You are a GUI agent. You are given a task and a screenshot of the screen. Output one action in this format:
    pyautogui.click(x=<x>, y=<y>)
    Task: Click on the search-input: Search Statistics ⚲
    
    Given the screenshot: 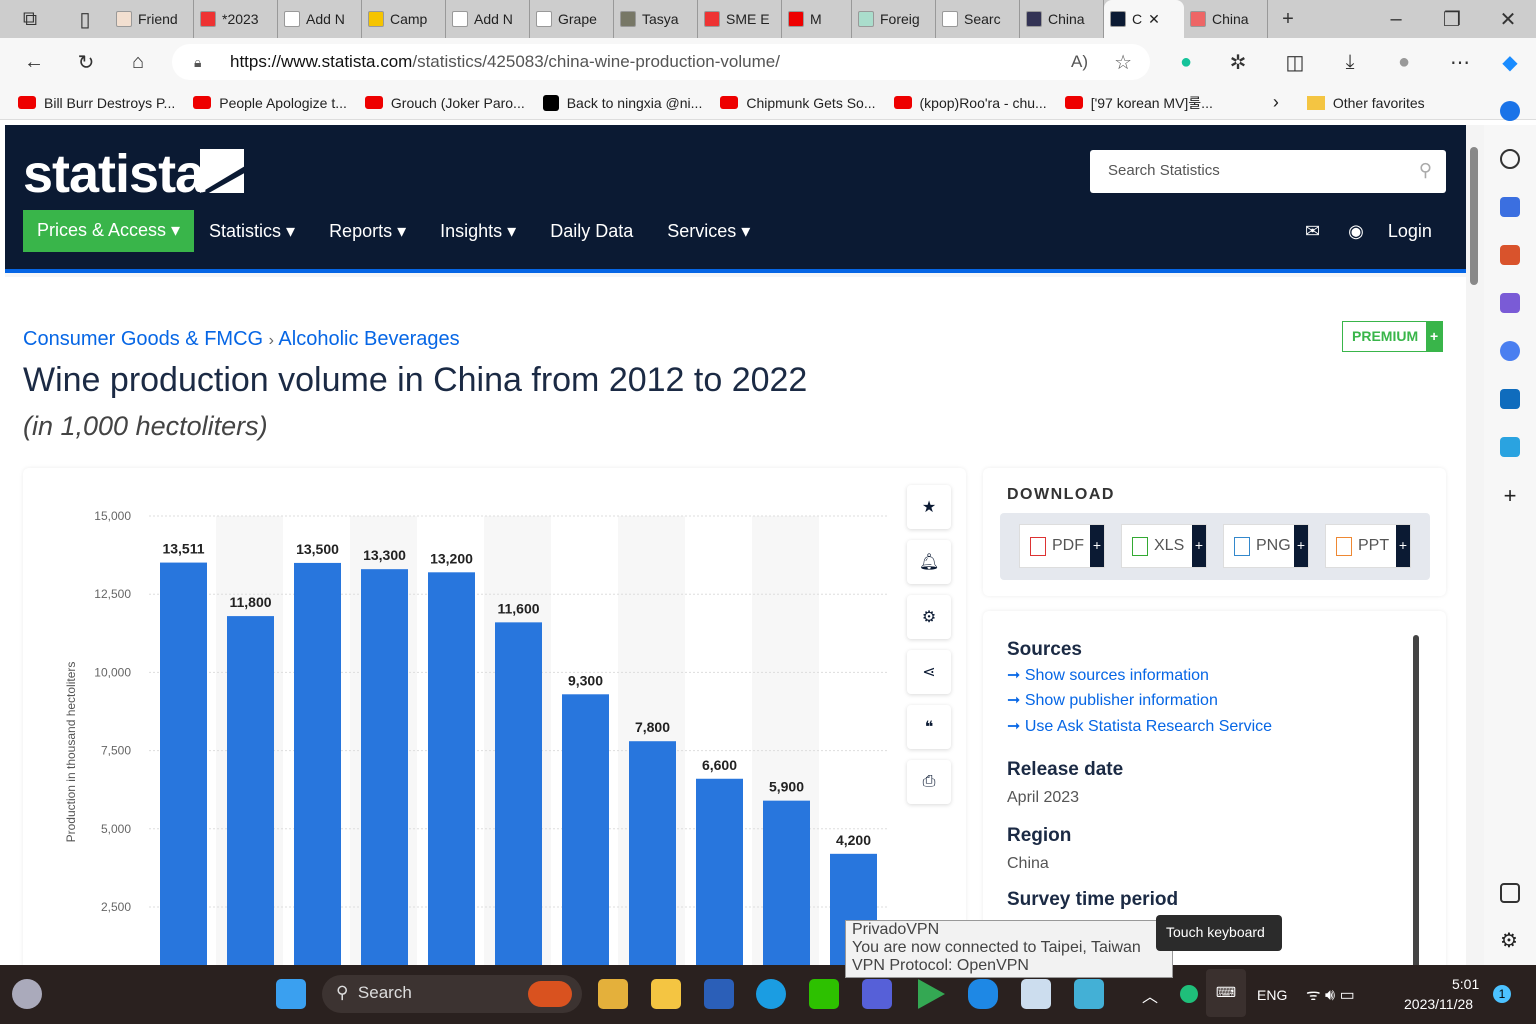 What is the action you would take?
    pyautogui.click(x=1268, y=171)
    